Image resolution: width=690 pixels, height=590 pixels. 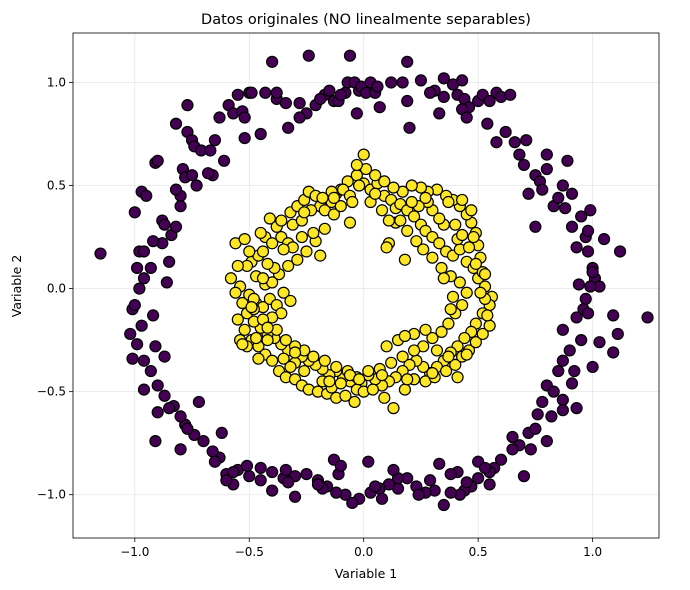 What do you see at coordinates (249, 552) in the screenshot?
I see `x-tick-label: −0.5` at bounding box center [249, 552].